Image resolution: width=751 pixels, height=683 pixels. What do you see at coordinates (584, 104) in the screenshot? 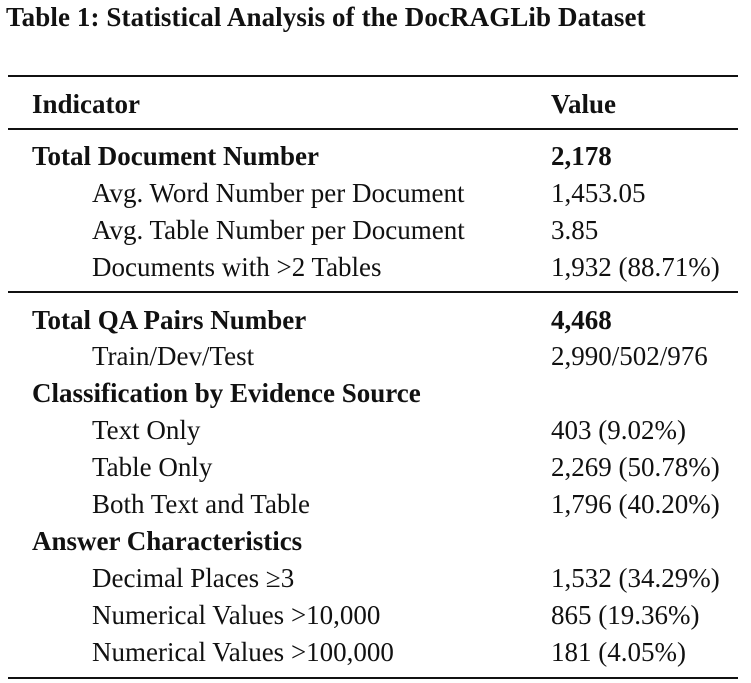
I see `header-value: Value` at bounding box center [584, 104].